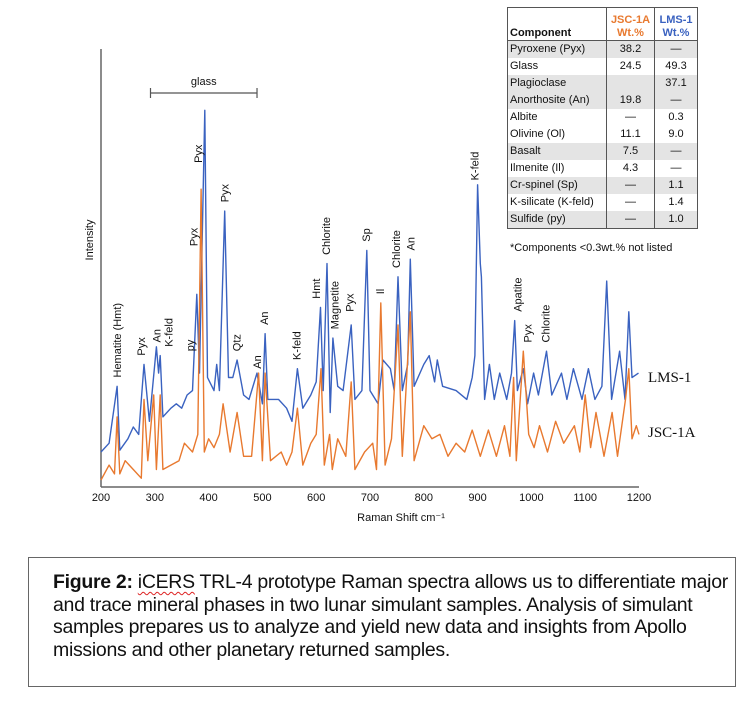 The width and height of the screenshot is (750, 707). Describe the element at coordinates (676, 66) in the screenshot. I see `cell-lms1: 49.3` at that location.